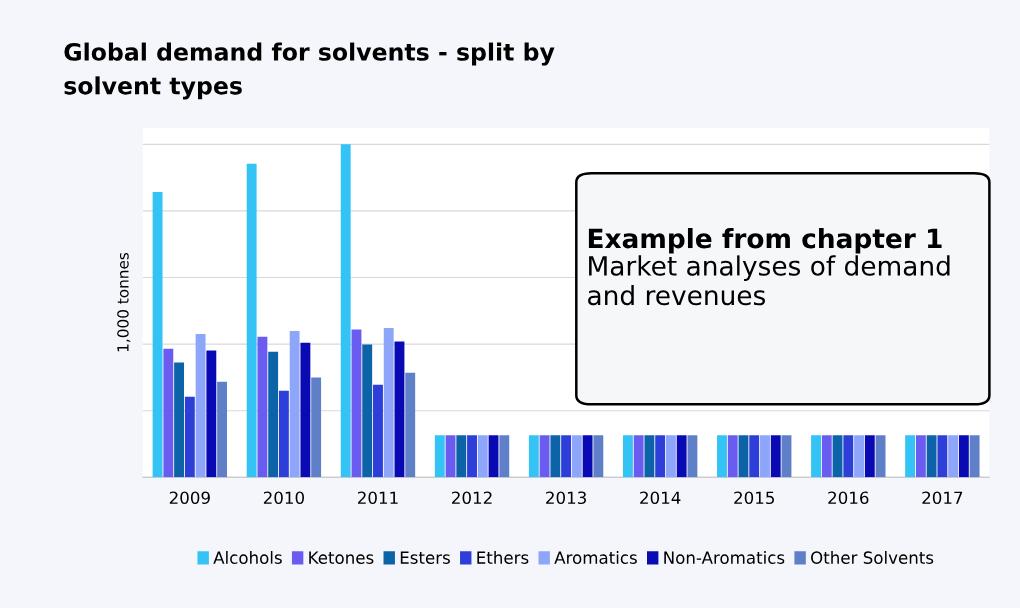 Image resolution: width=1020 pixels, height=608 pixels. Describe the element at coordinates (425, 557) in the screenshot. I see `legend-label: Esters` at that location.